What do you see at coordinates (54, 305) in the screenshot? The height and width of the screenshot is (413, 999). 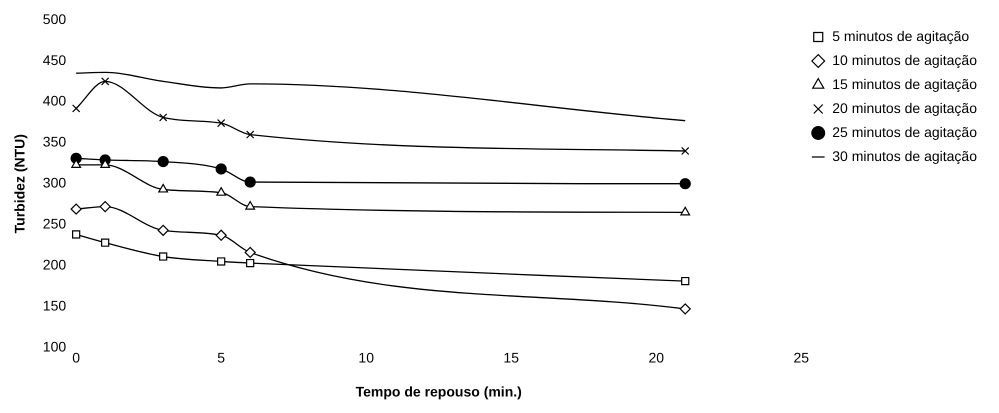 I see `y-tick-label: 150` at bounding box center [54, 305].